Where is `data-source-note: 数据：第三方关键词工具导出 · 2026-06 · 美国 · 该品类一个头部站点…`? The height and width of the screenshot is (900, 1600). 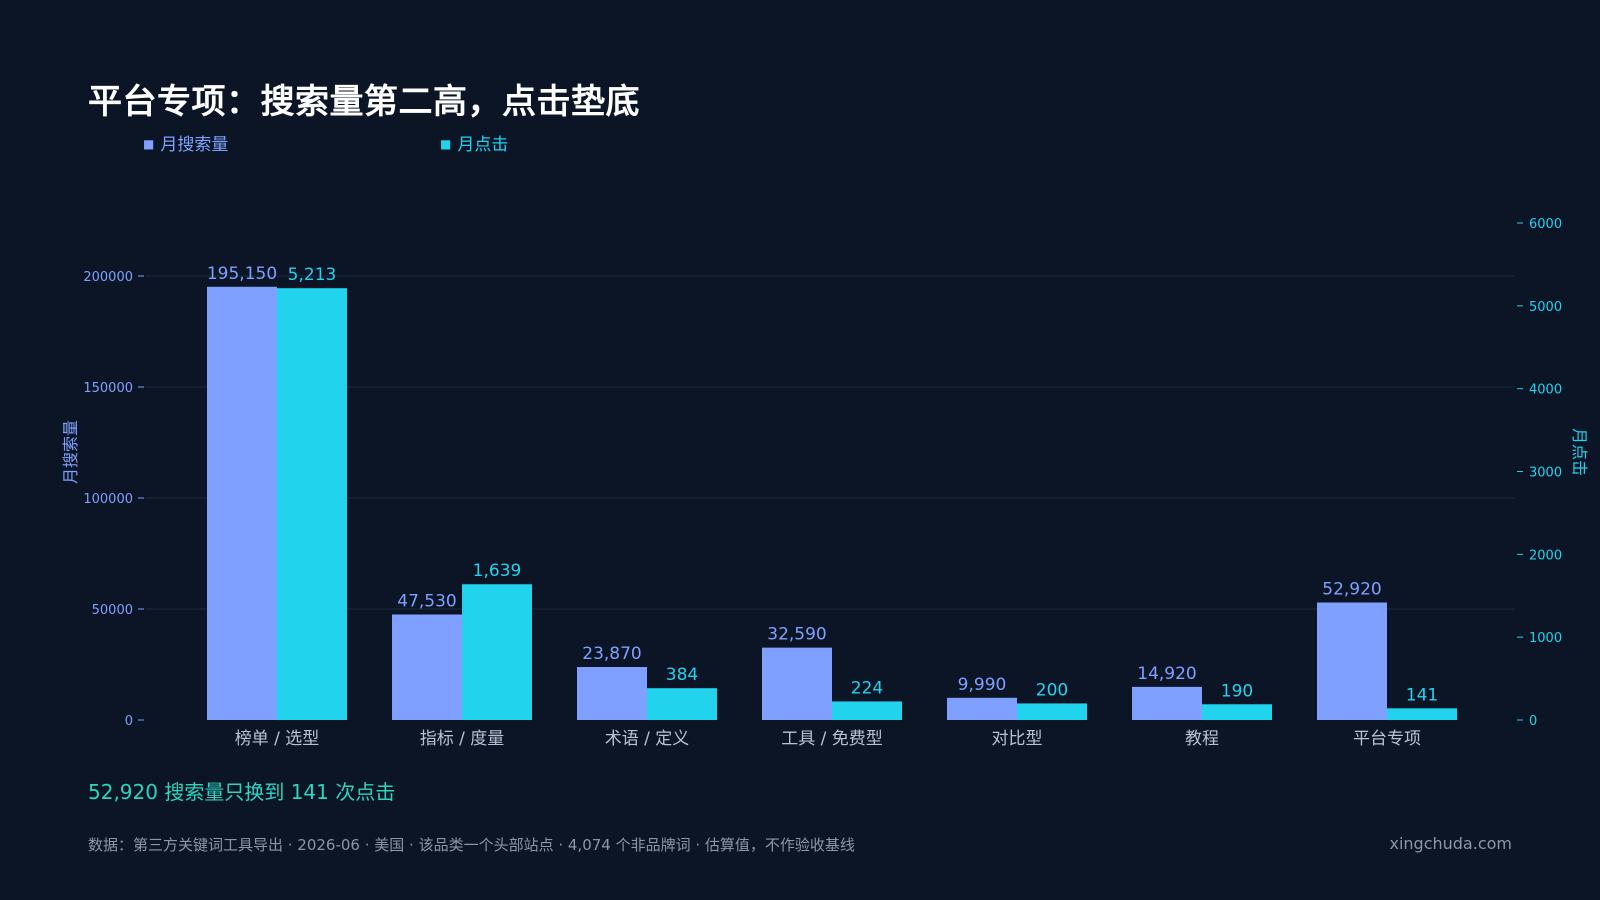 data-source-note: 数据：第三方关键词工具导出 · 2026-06 · 美国 · 该品类一个头部站点… is located at coordinates (471, 845).